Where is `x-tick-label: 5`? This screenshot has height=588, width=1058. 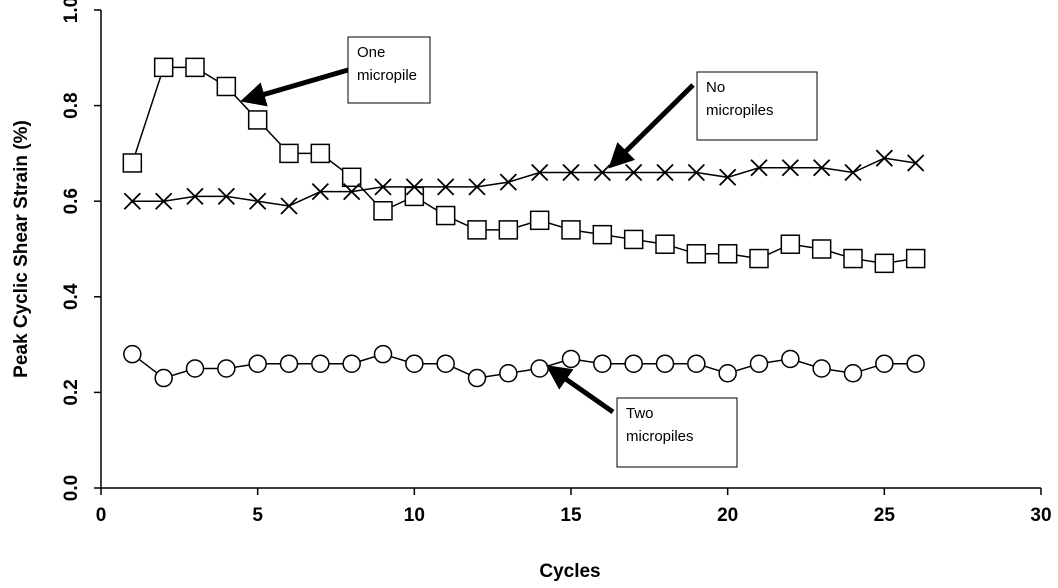 x-tick-label: 5 is located at coordinates (257, 515).